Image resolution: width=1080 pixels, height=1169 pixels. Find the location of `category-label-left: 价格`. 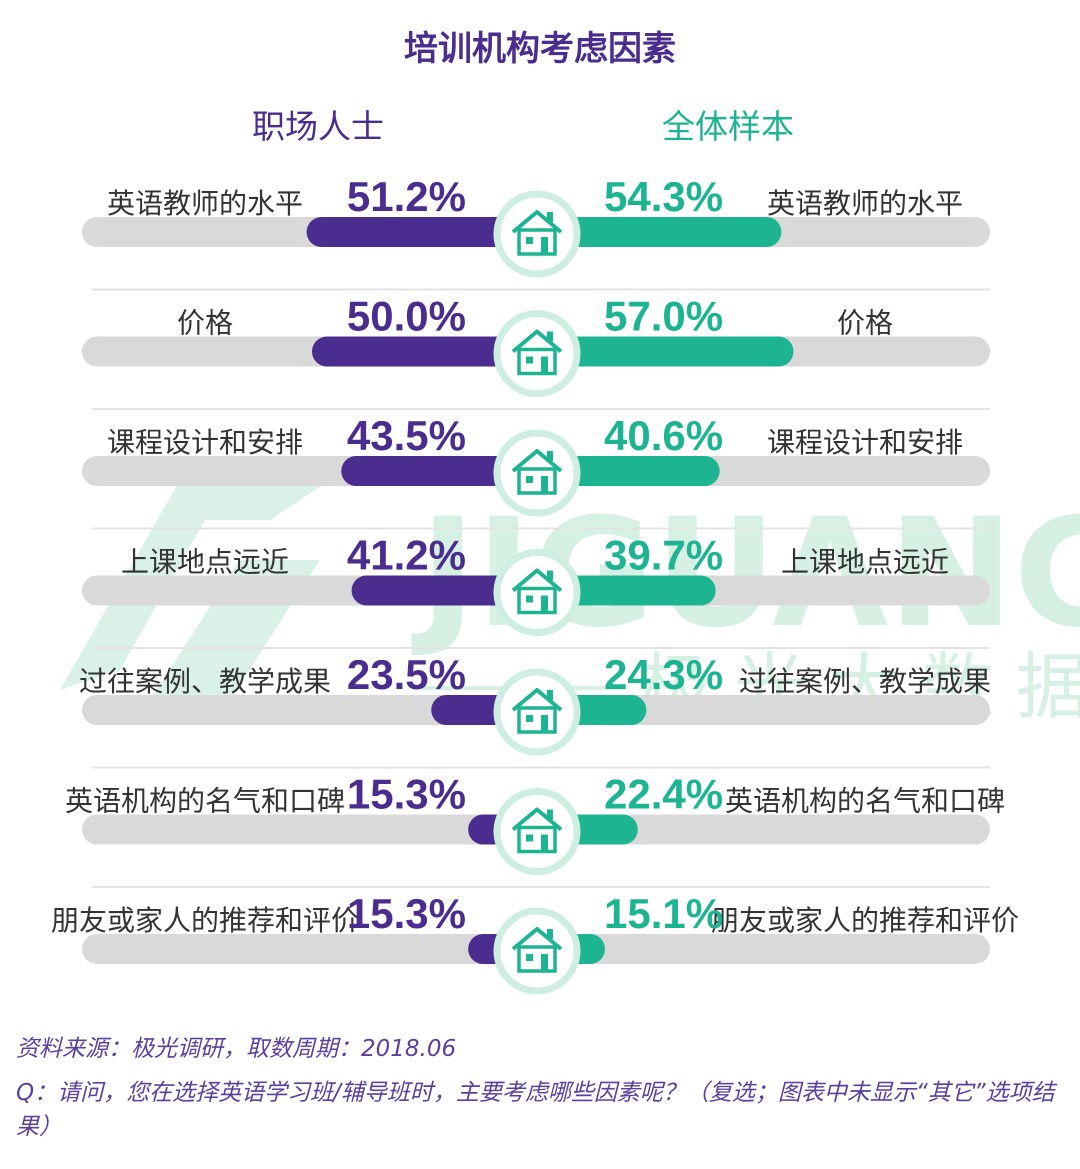

category-label-left: 价格 is located at coordinates (205, 323).